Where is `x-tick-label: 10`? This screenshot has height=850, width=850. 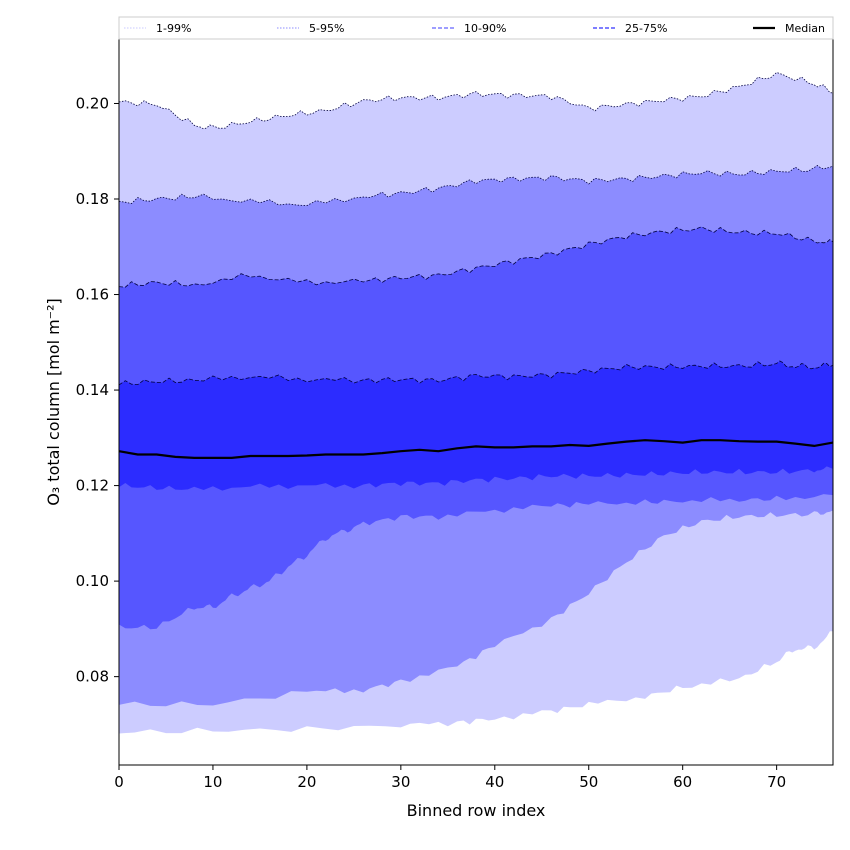 x-tick-label: 10 is located at coordinates (212, 782).